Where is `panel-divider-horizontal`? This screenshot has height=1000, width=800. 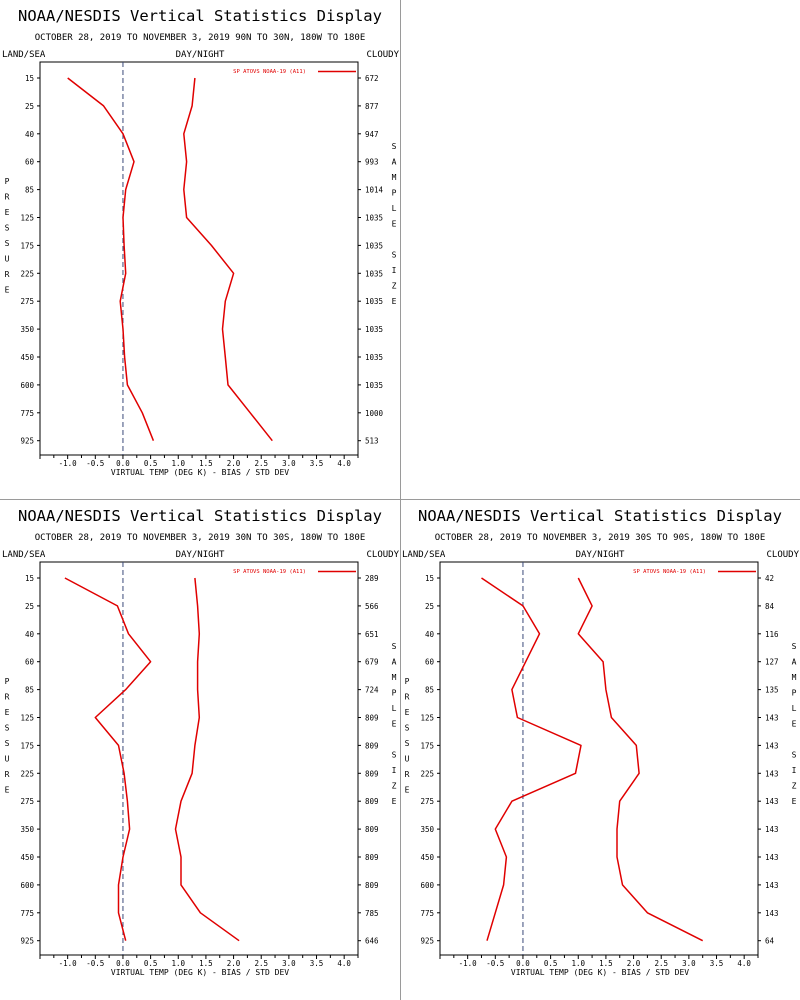 panel-divider-horizontal is located at coordinates (400, 499).